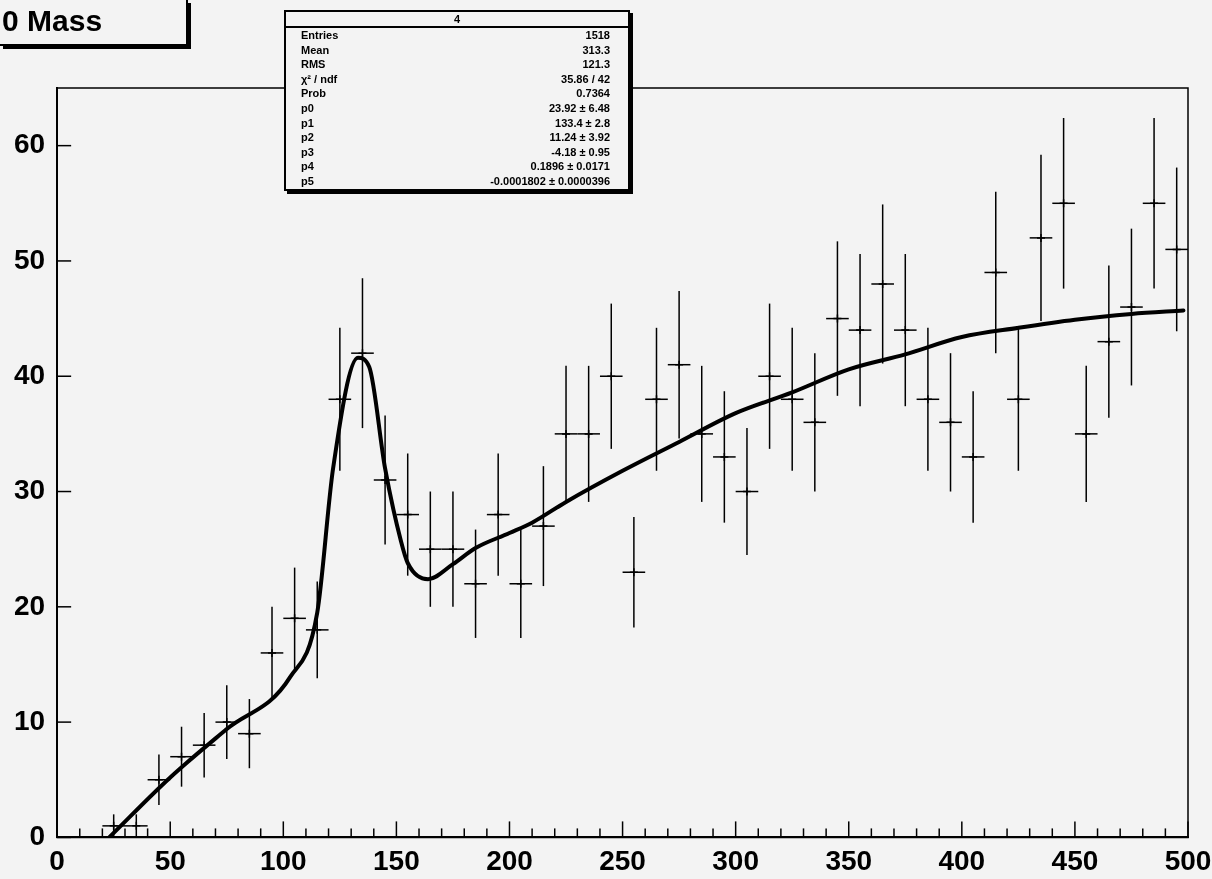  Describe the element at coordinates (585, 78) in the screenshot. I see `text: 35.86 / 42` at that location.